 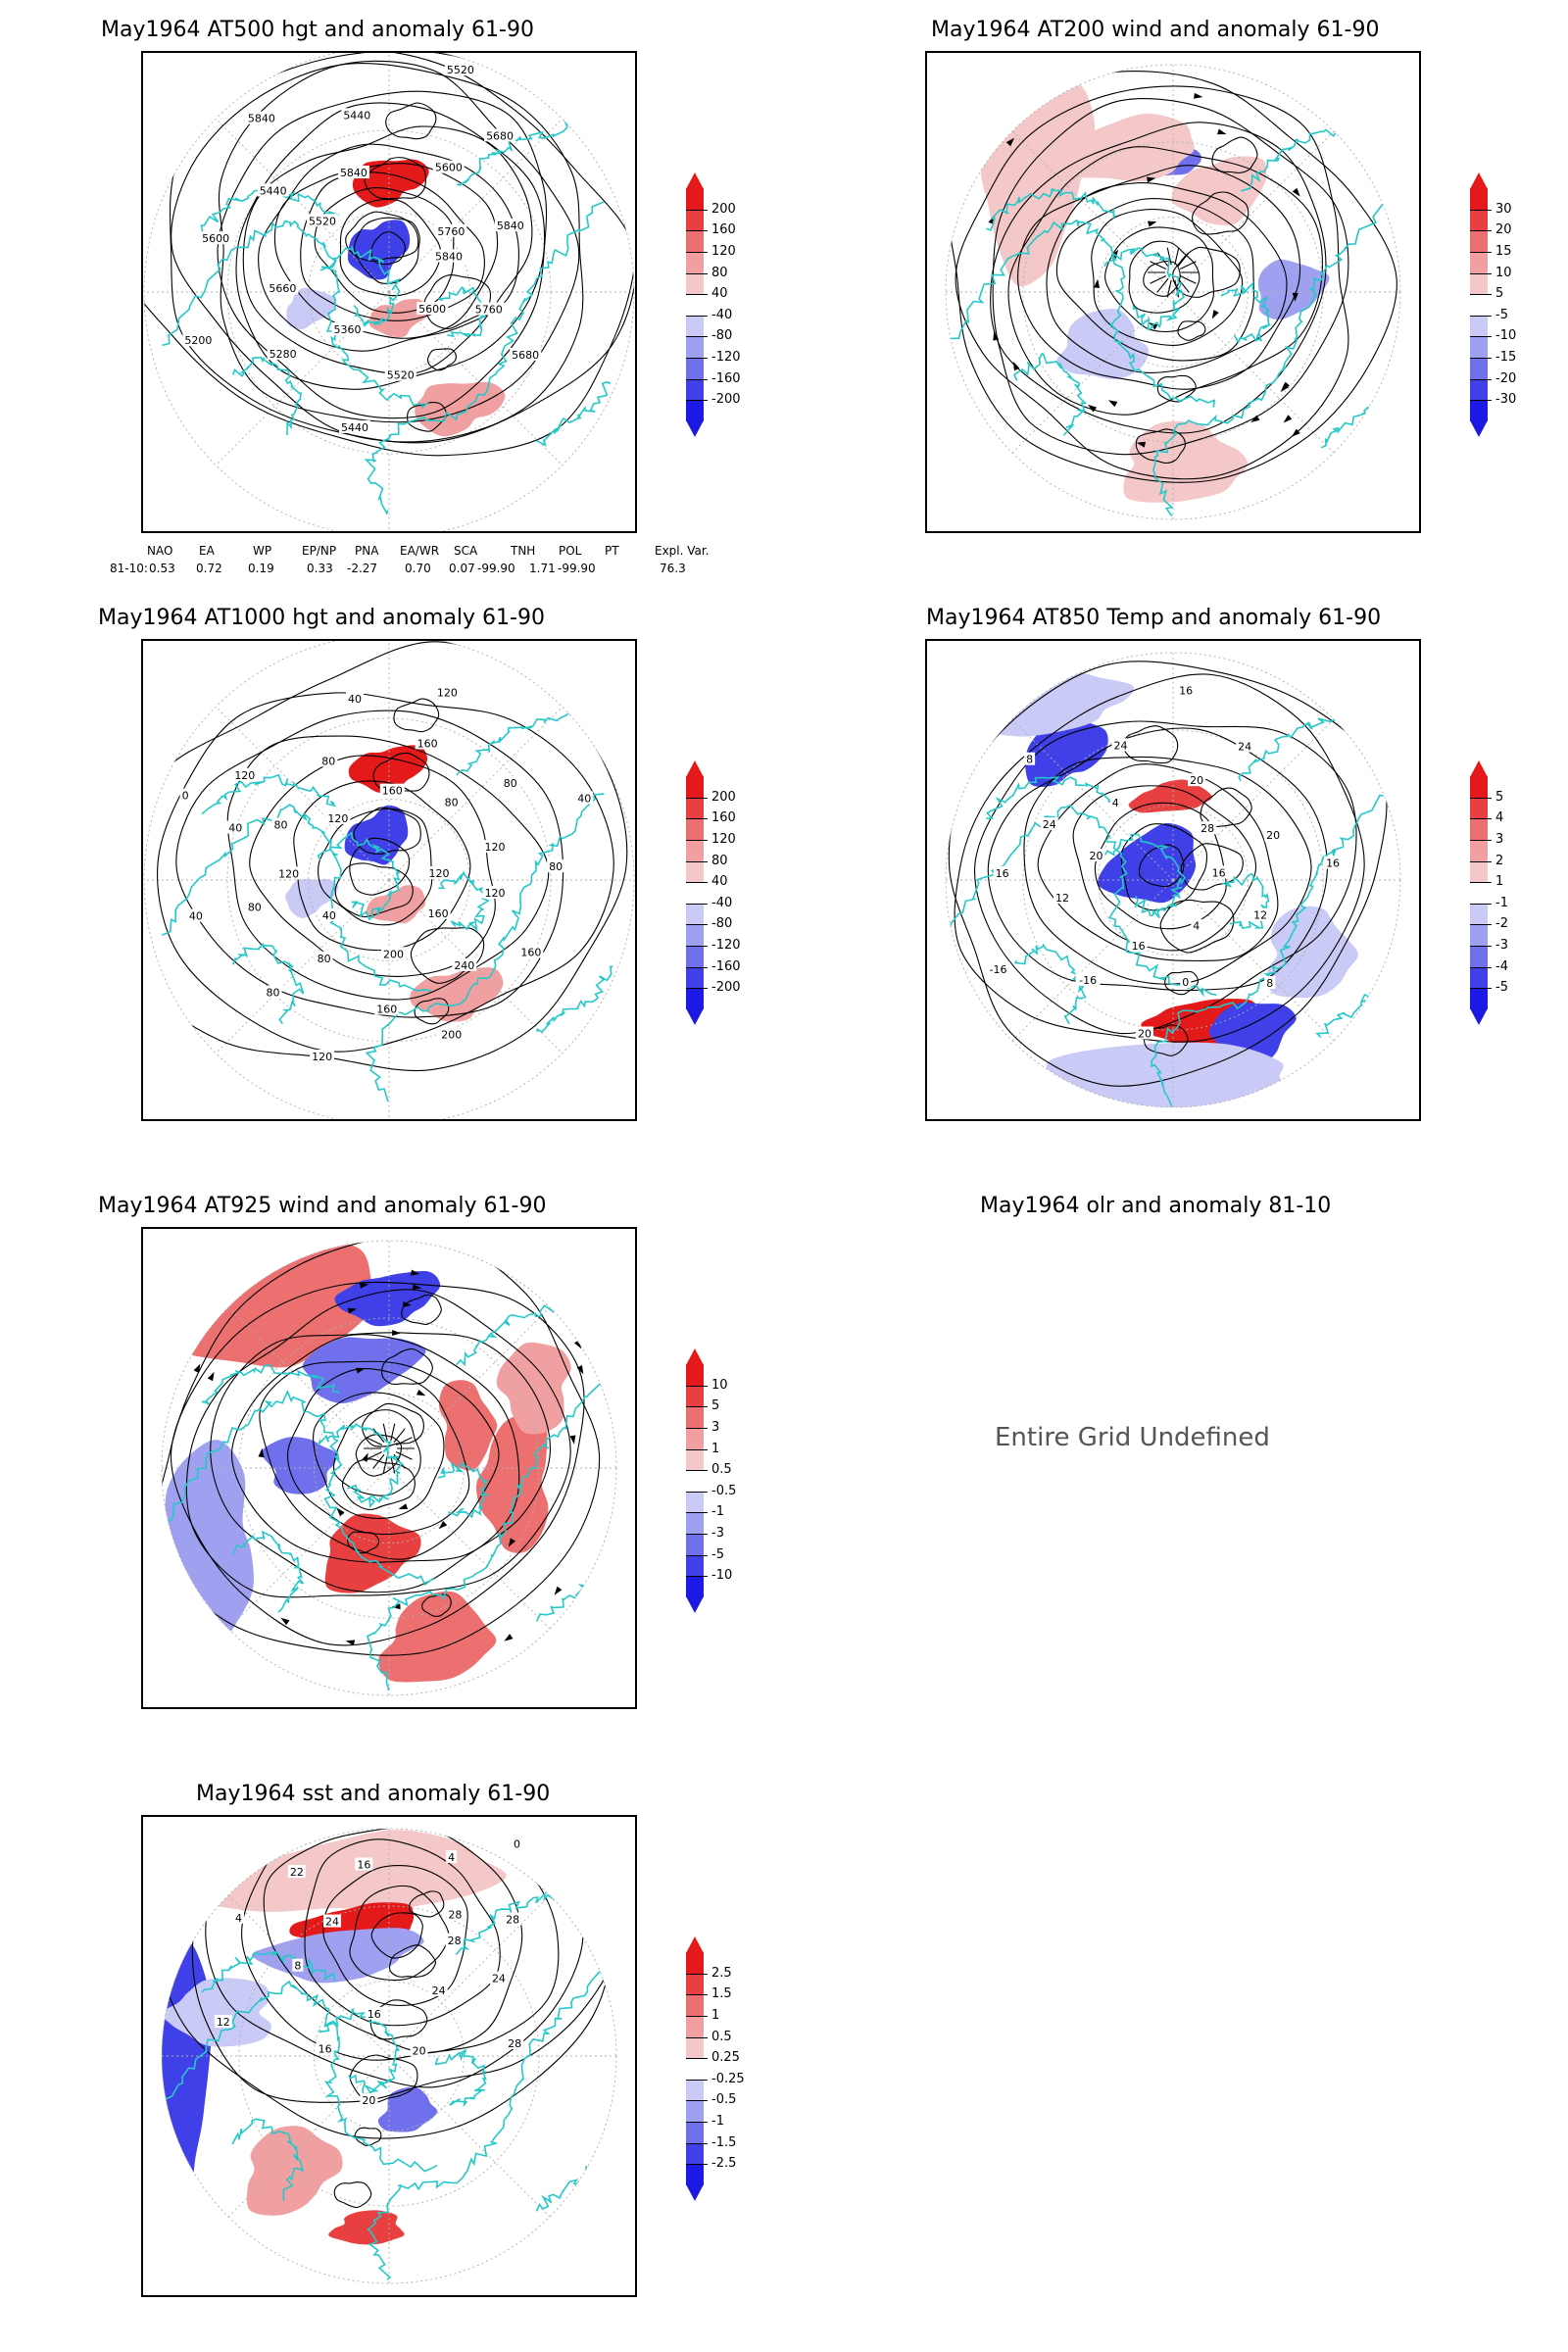 What do you see at coordinates (724, 2100) in the screenshot?
I see `colorbar-label: -0.5` at bounding box center [724, 2100].